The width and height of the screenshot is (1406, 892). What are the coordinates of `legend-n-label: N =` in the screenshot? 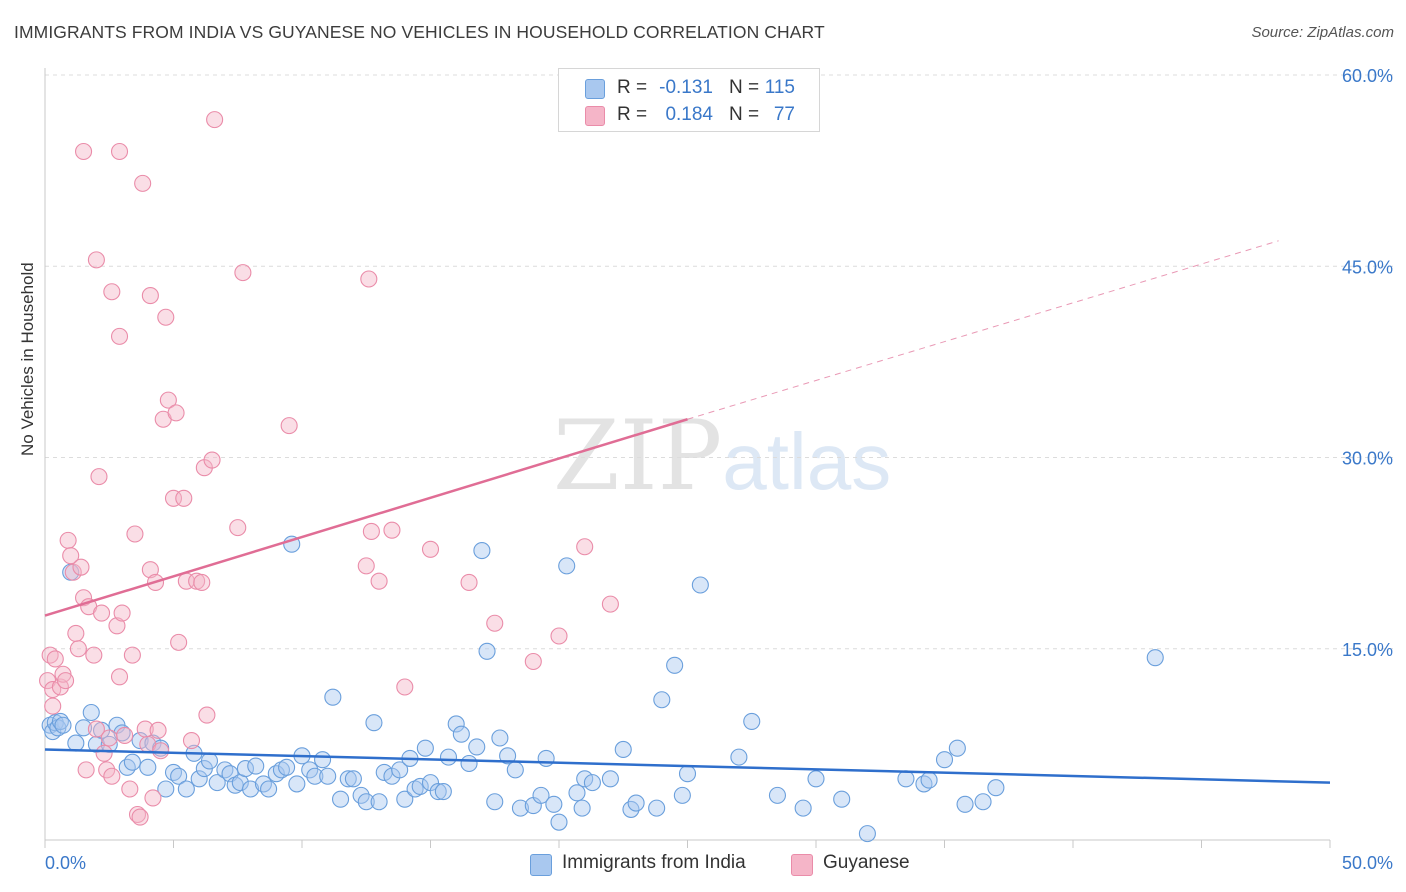 It's located at (744, 87).